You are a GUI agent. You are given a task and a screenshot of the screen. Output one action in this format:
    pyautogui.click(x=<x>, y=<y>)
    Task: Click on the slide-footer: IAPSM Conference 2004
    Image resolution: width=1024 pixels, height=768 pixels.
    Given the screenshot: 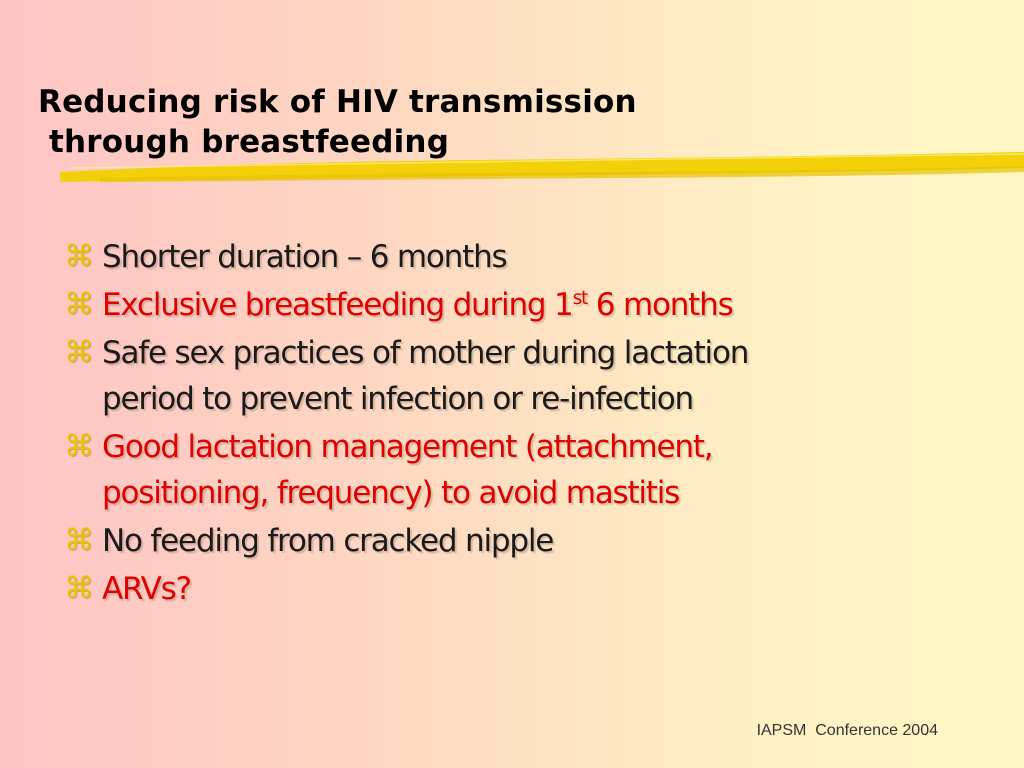 What is the action you would take?
    pyautogui.click(x=847, y=730)
    